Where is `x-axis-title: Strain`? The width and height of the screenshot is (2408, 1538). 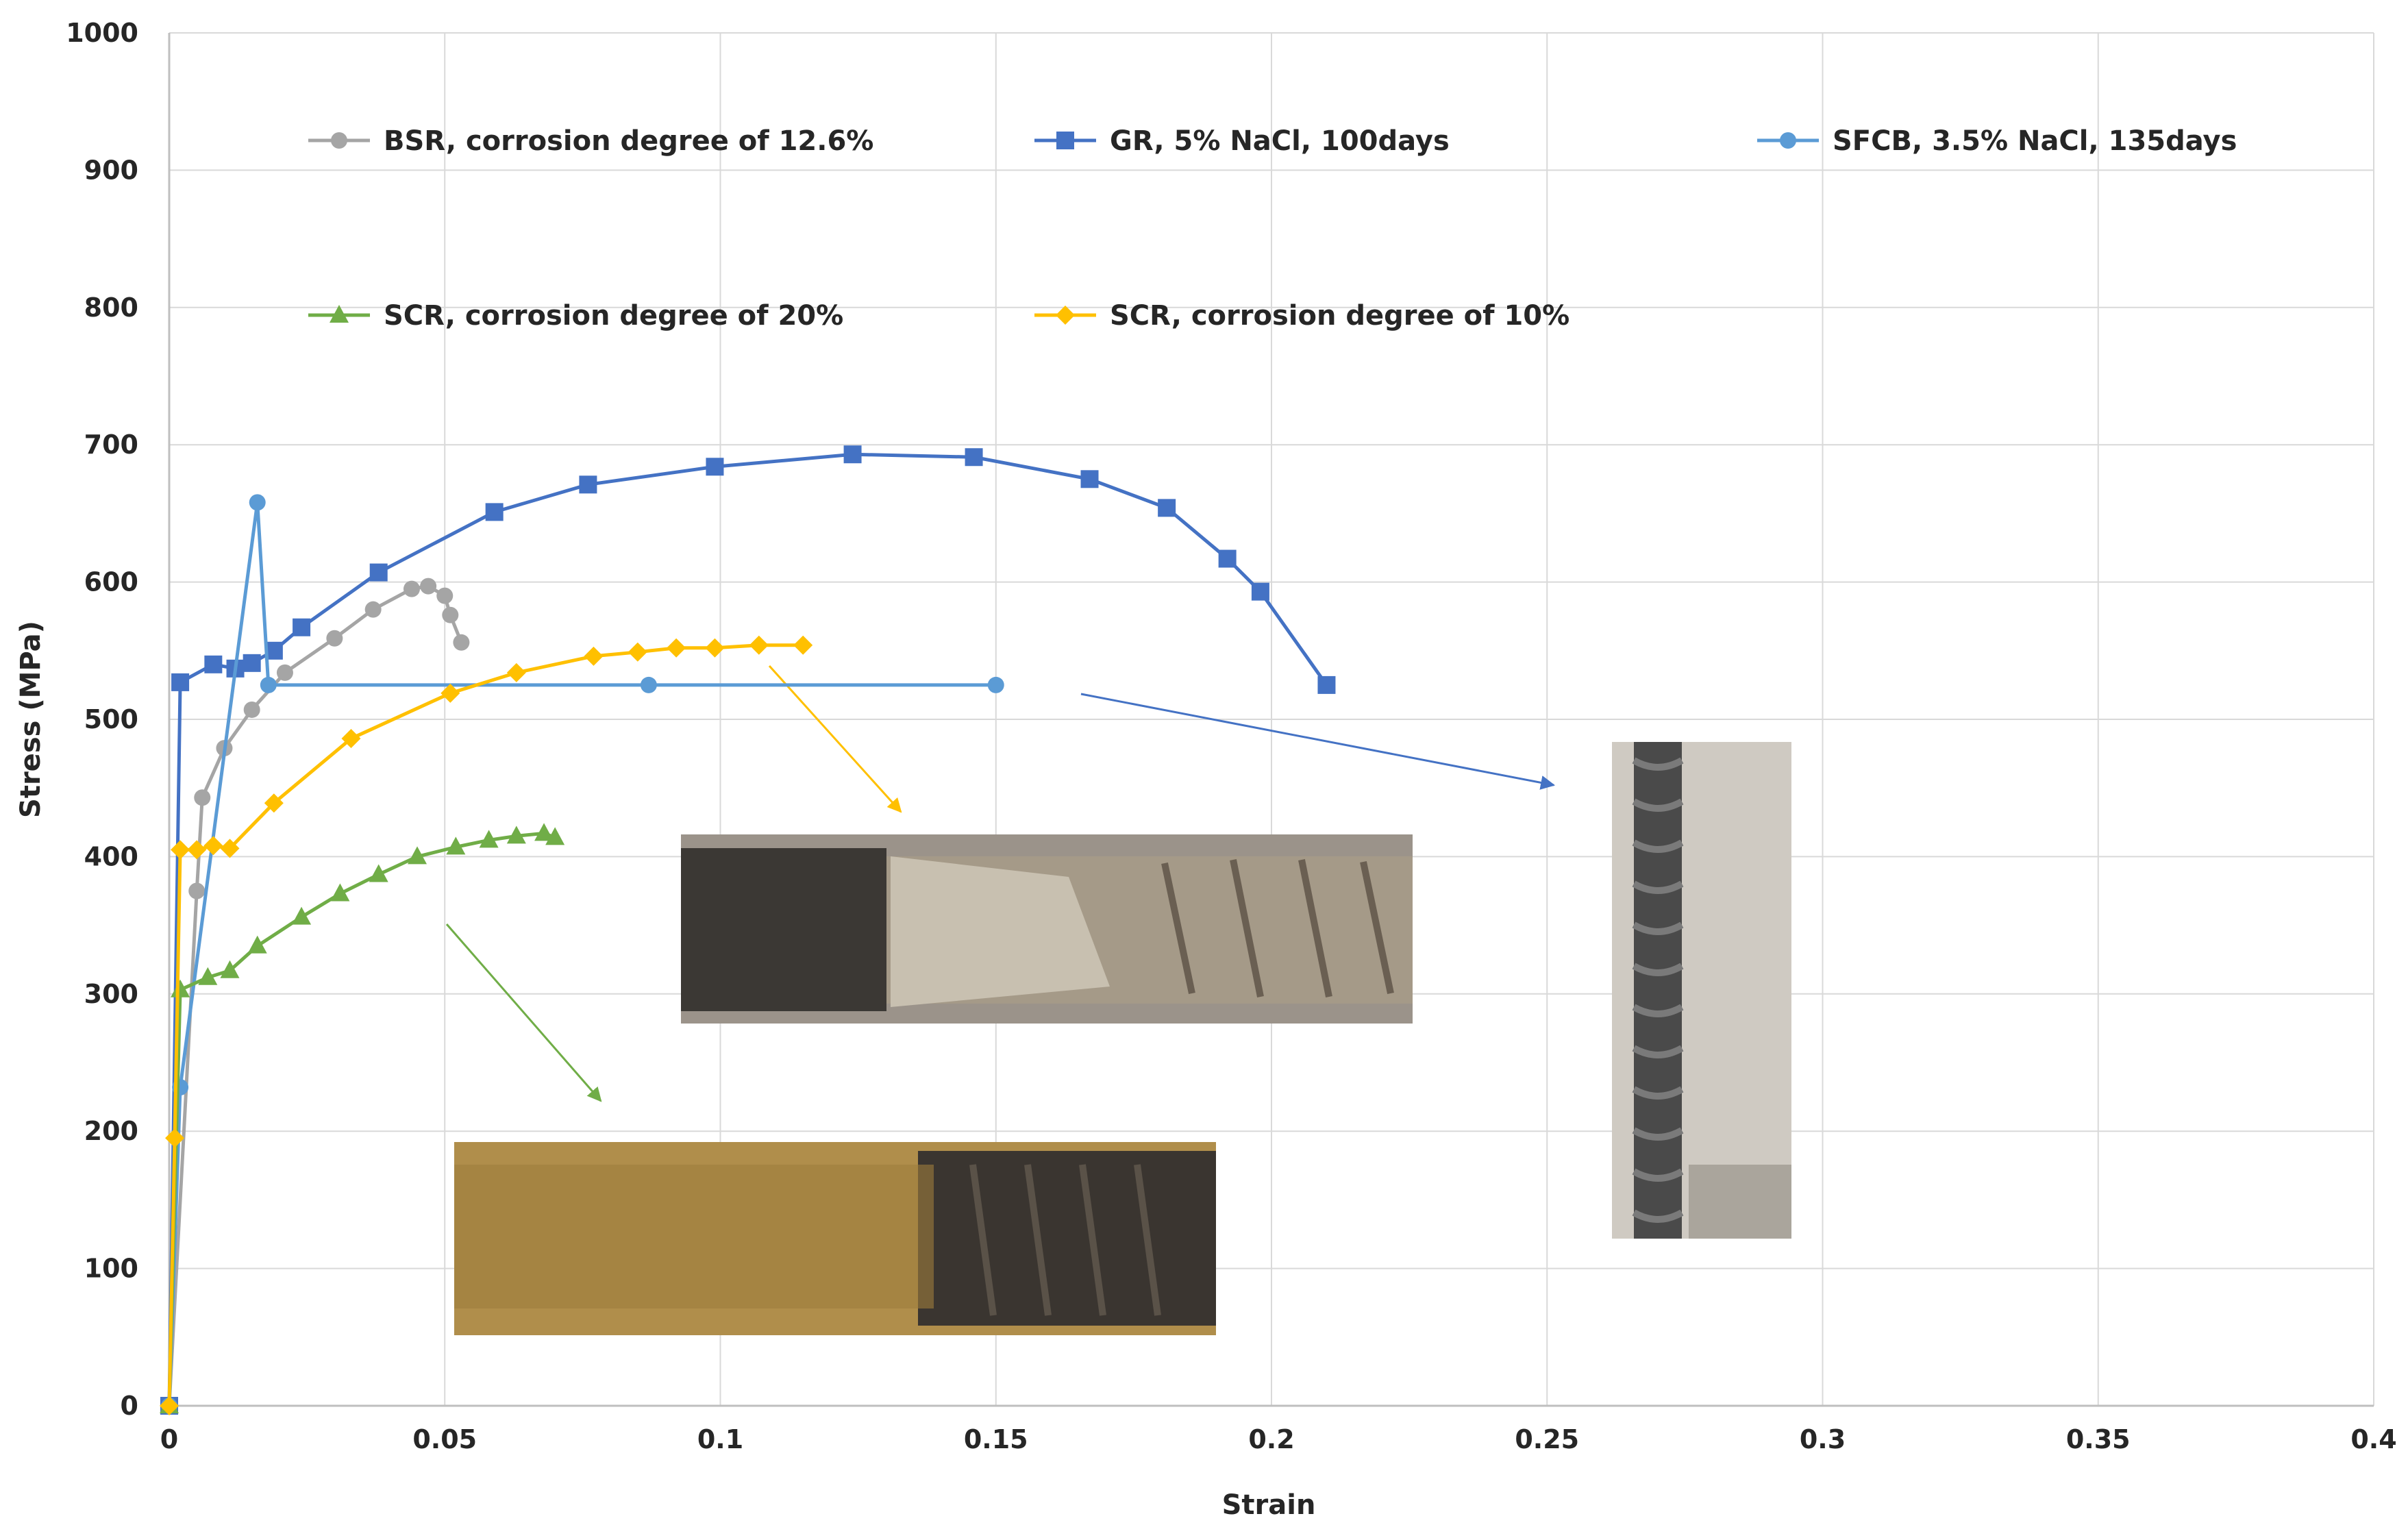 x-axis-title: Strain is located at coordinates (1269, 1505).